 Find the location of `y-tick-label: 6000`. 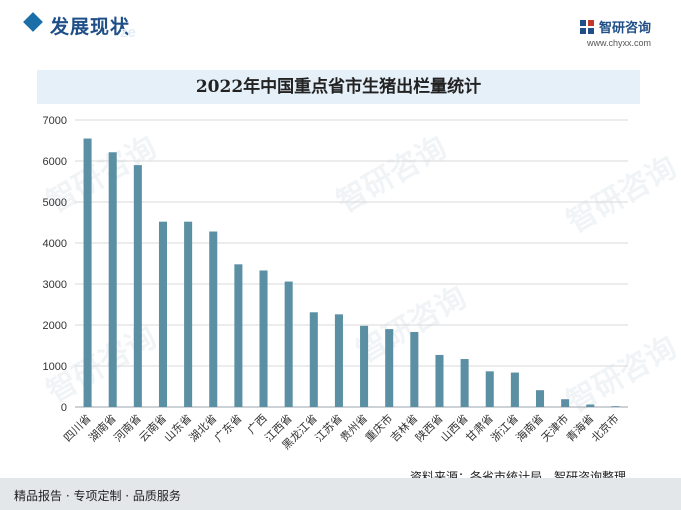

y-tick-label: 6000 is located at coordinates (55, 162).